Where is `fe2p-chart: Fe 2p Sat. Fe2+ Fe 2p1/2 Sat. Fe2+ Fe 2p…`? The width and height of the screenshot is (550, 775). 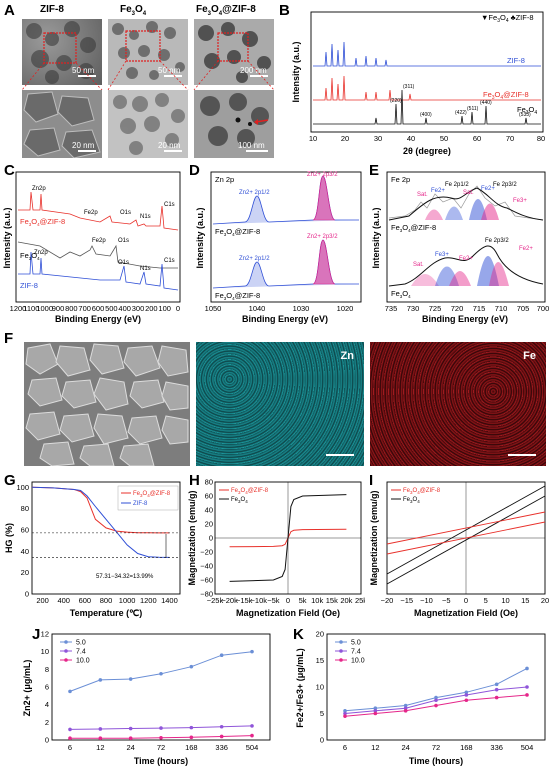
fe2p-chart: Fe 2p Sat. Fe2+ Fe 2p1/2 Sat. Fe2+ Fe 2p… is located at coordinates (460, 247).